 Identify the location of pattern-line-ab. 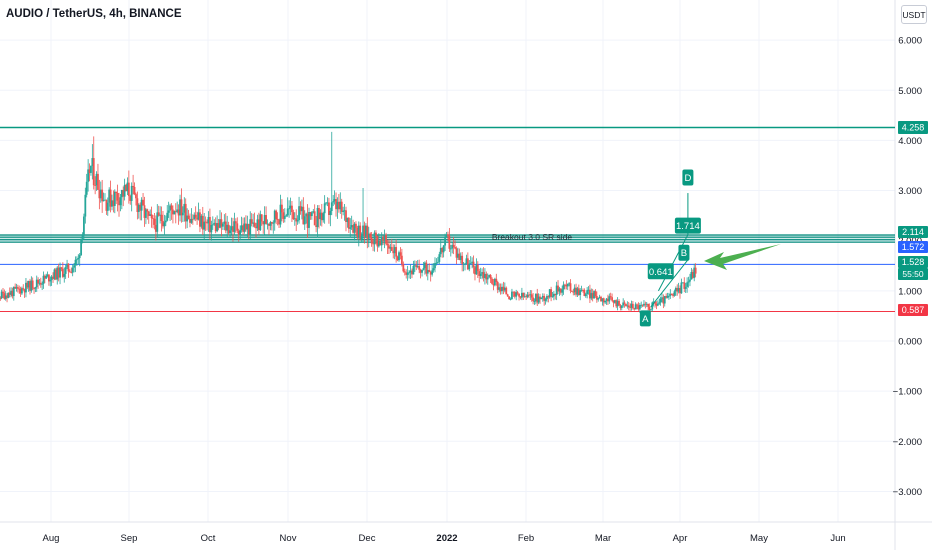
(669, 283).